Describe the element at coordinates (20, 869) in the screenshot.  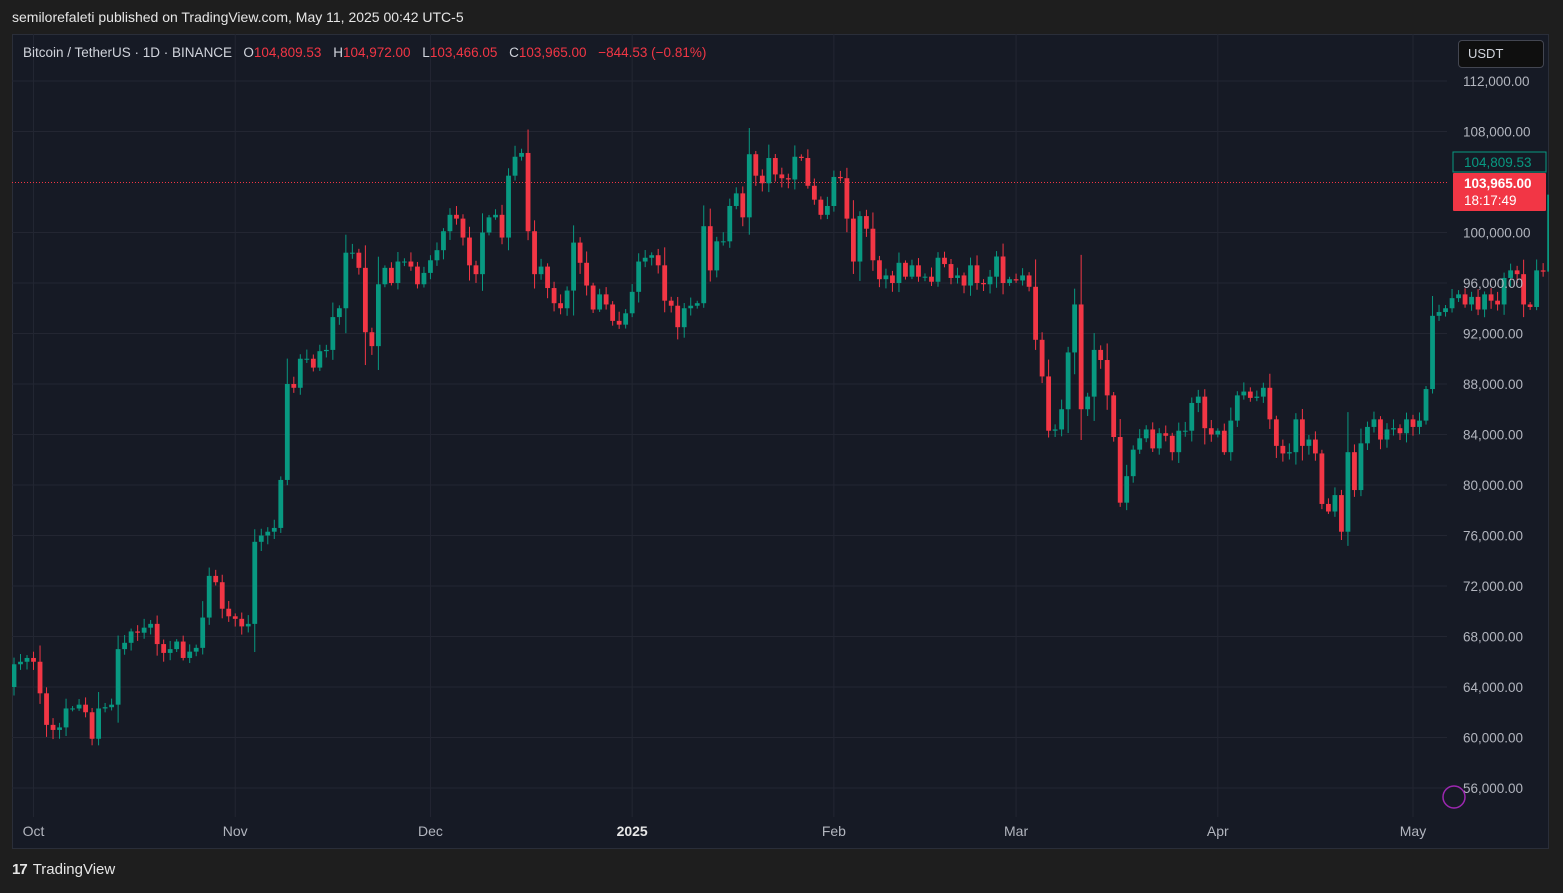
I see `tradingview-logo-icon: 17` at that location.